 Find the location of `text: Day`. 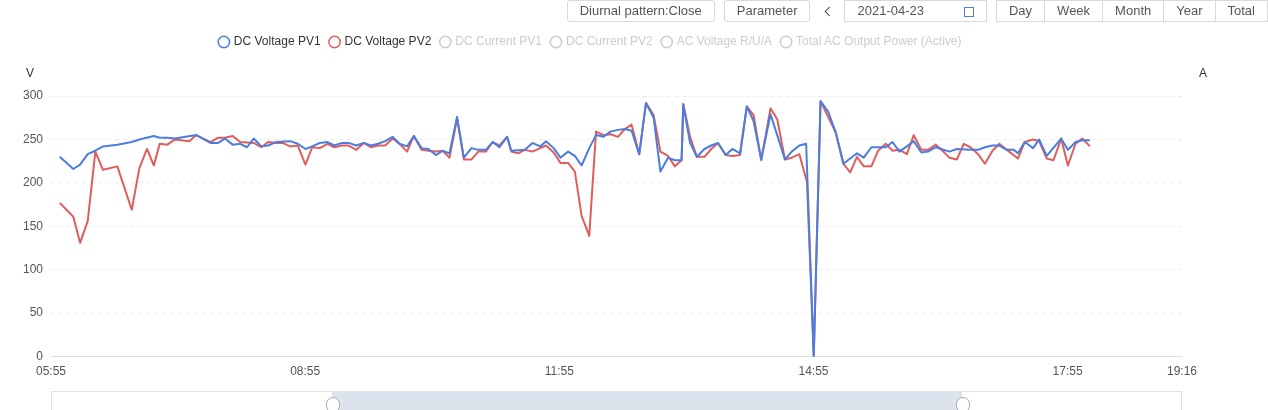

text: Day is located at coordinates (1020, 11).